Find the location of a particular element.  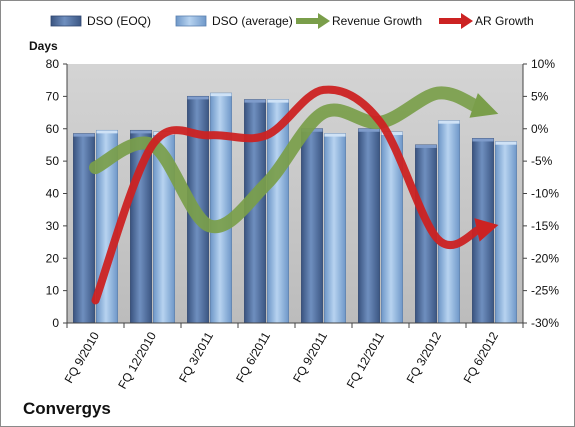

right-tick-label: -10% is located at coordinates (545, 194).